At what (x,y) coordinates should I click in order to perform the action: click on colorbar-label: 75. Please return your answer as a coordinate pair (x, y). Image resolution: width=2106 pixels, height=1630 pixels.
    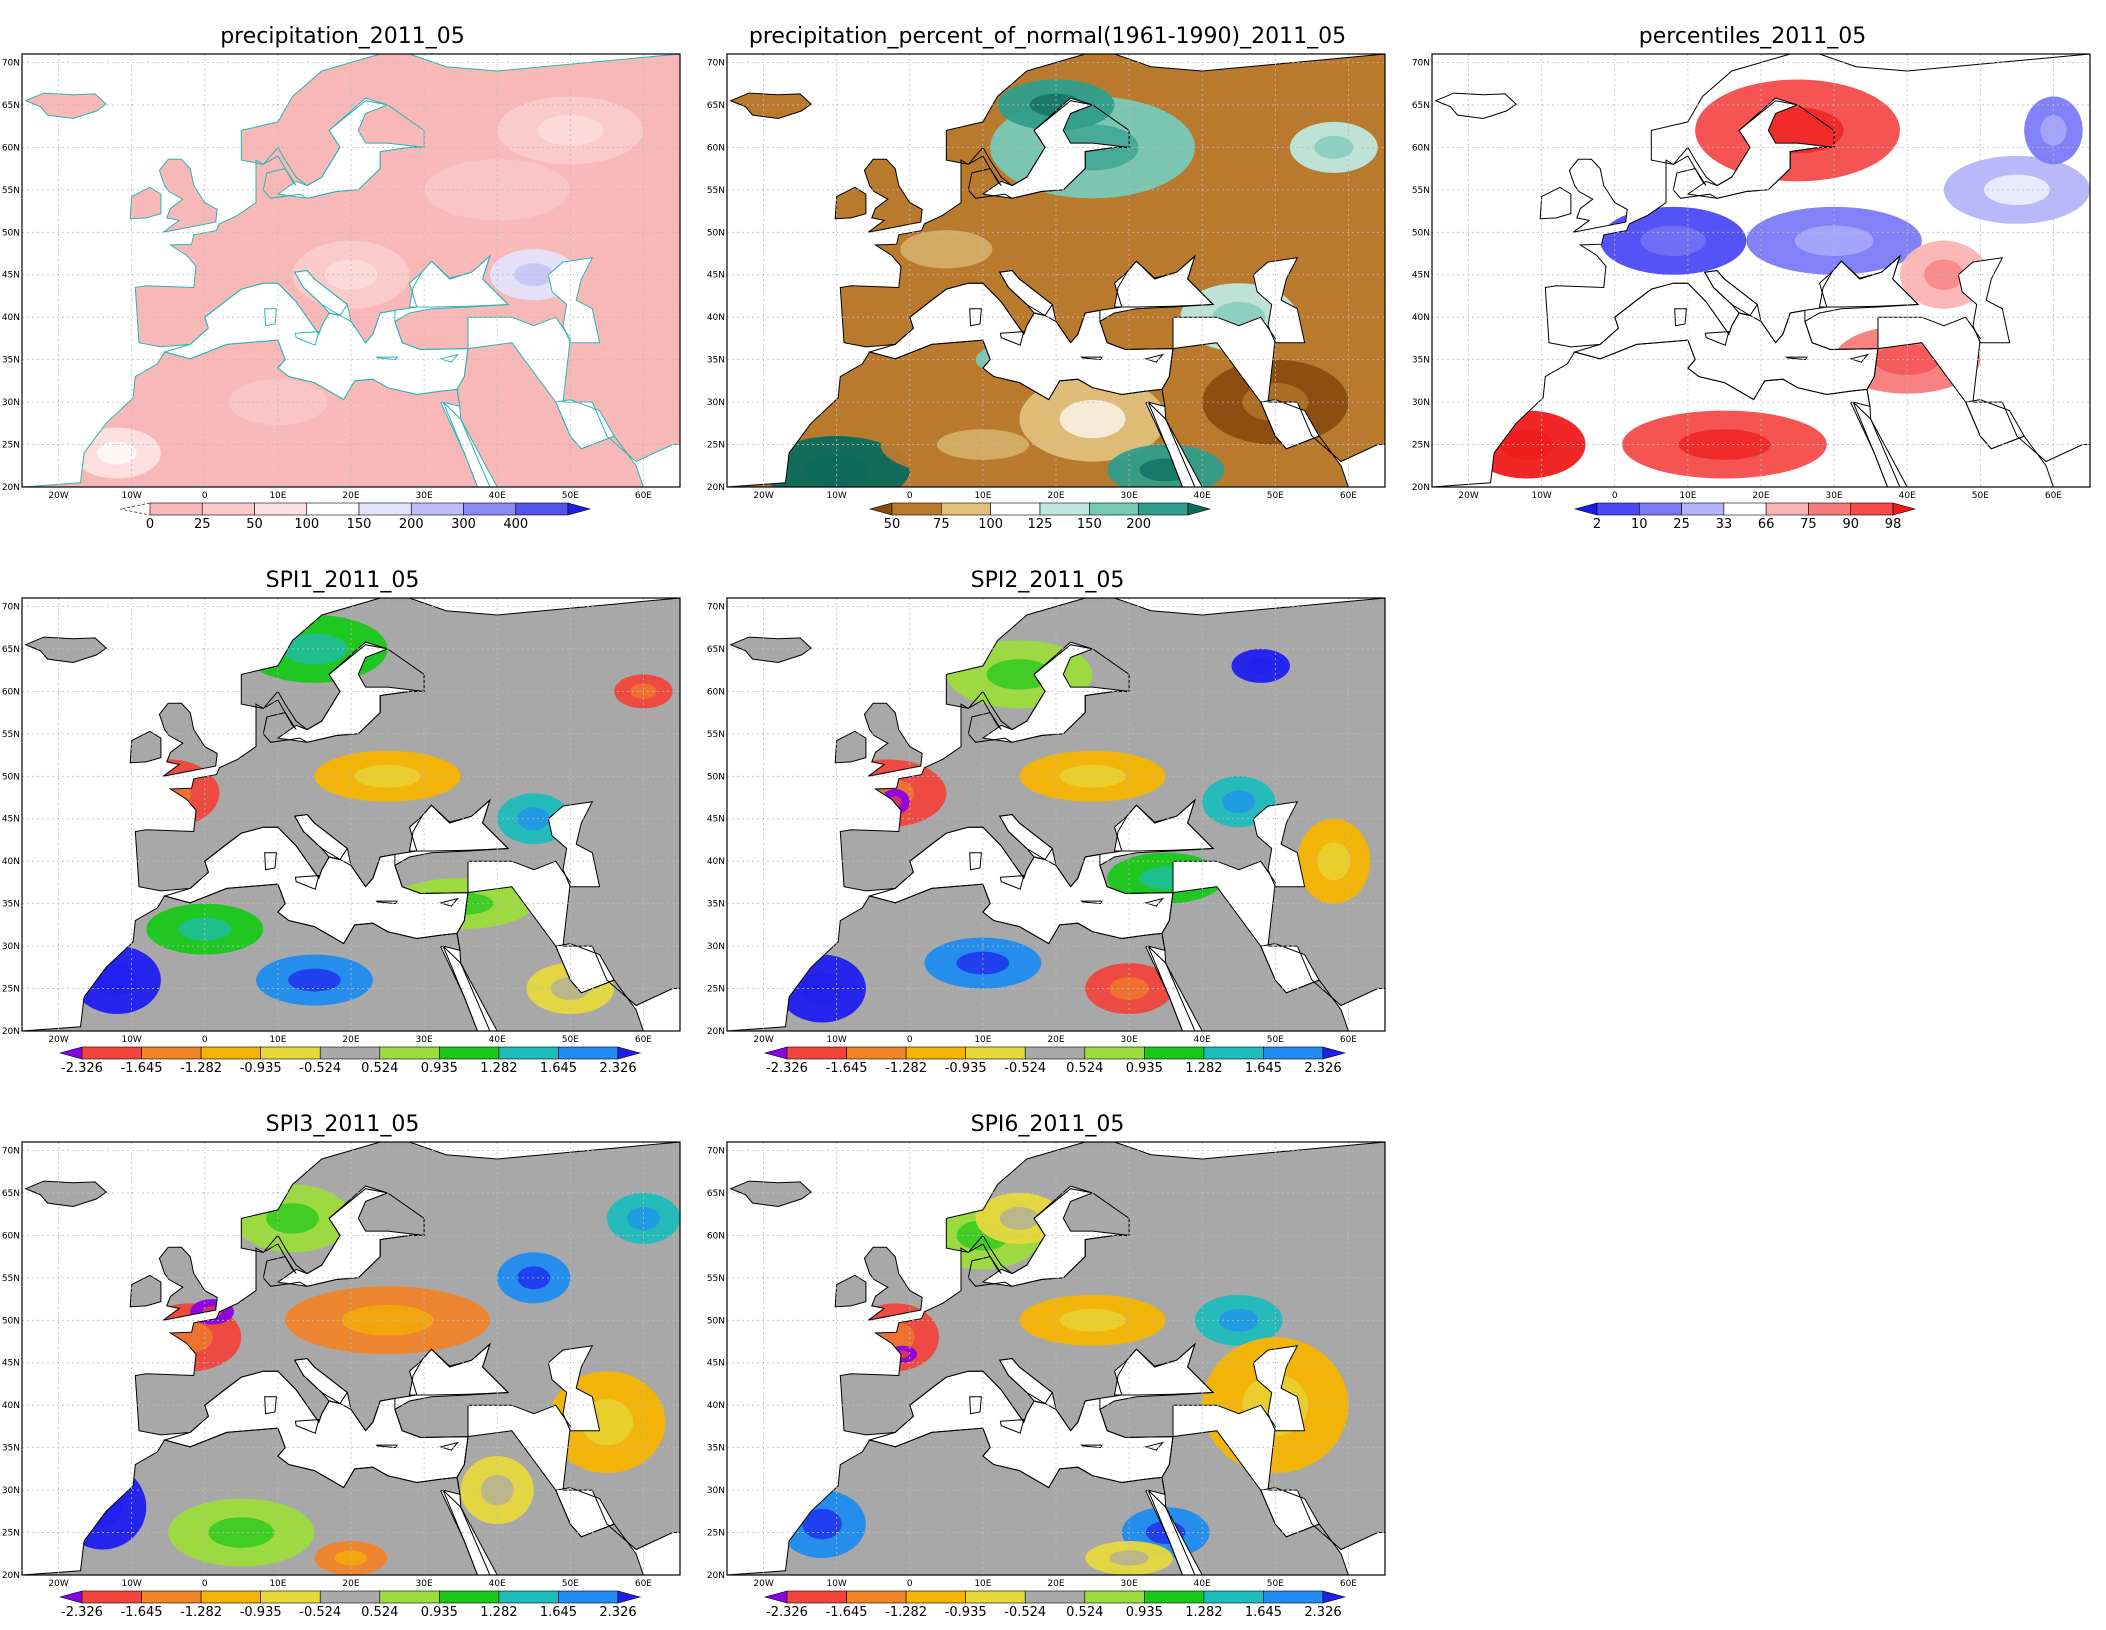
    Looking at the image, I should click on (941, 524).